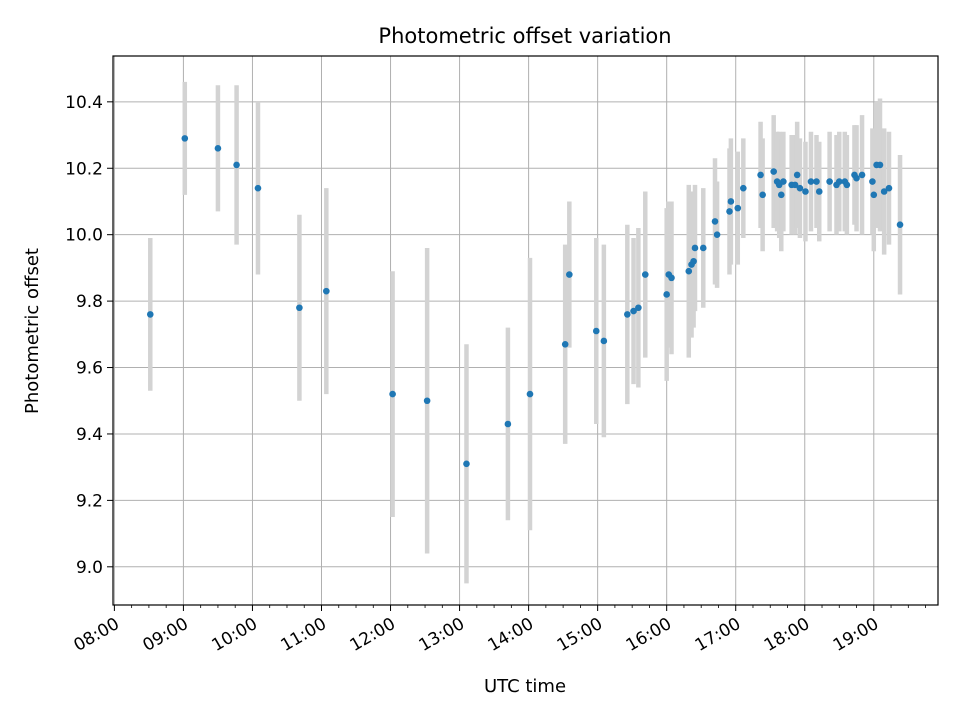 This screenshot has height=724, width=960. I want to click on y-tick-label: 10.4, so click(84, 103).